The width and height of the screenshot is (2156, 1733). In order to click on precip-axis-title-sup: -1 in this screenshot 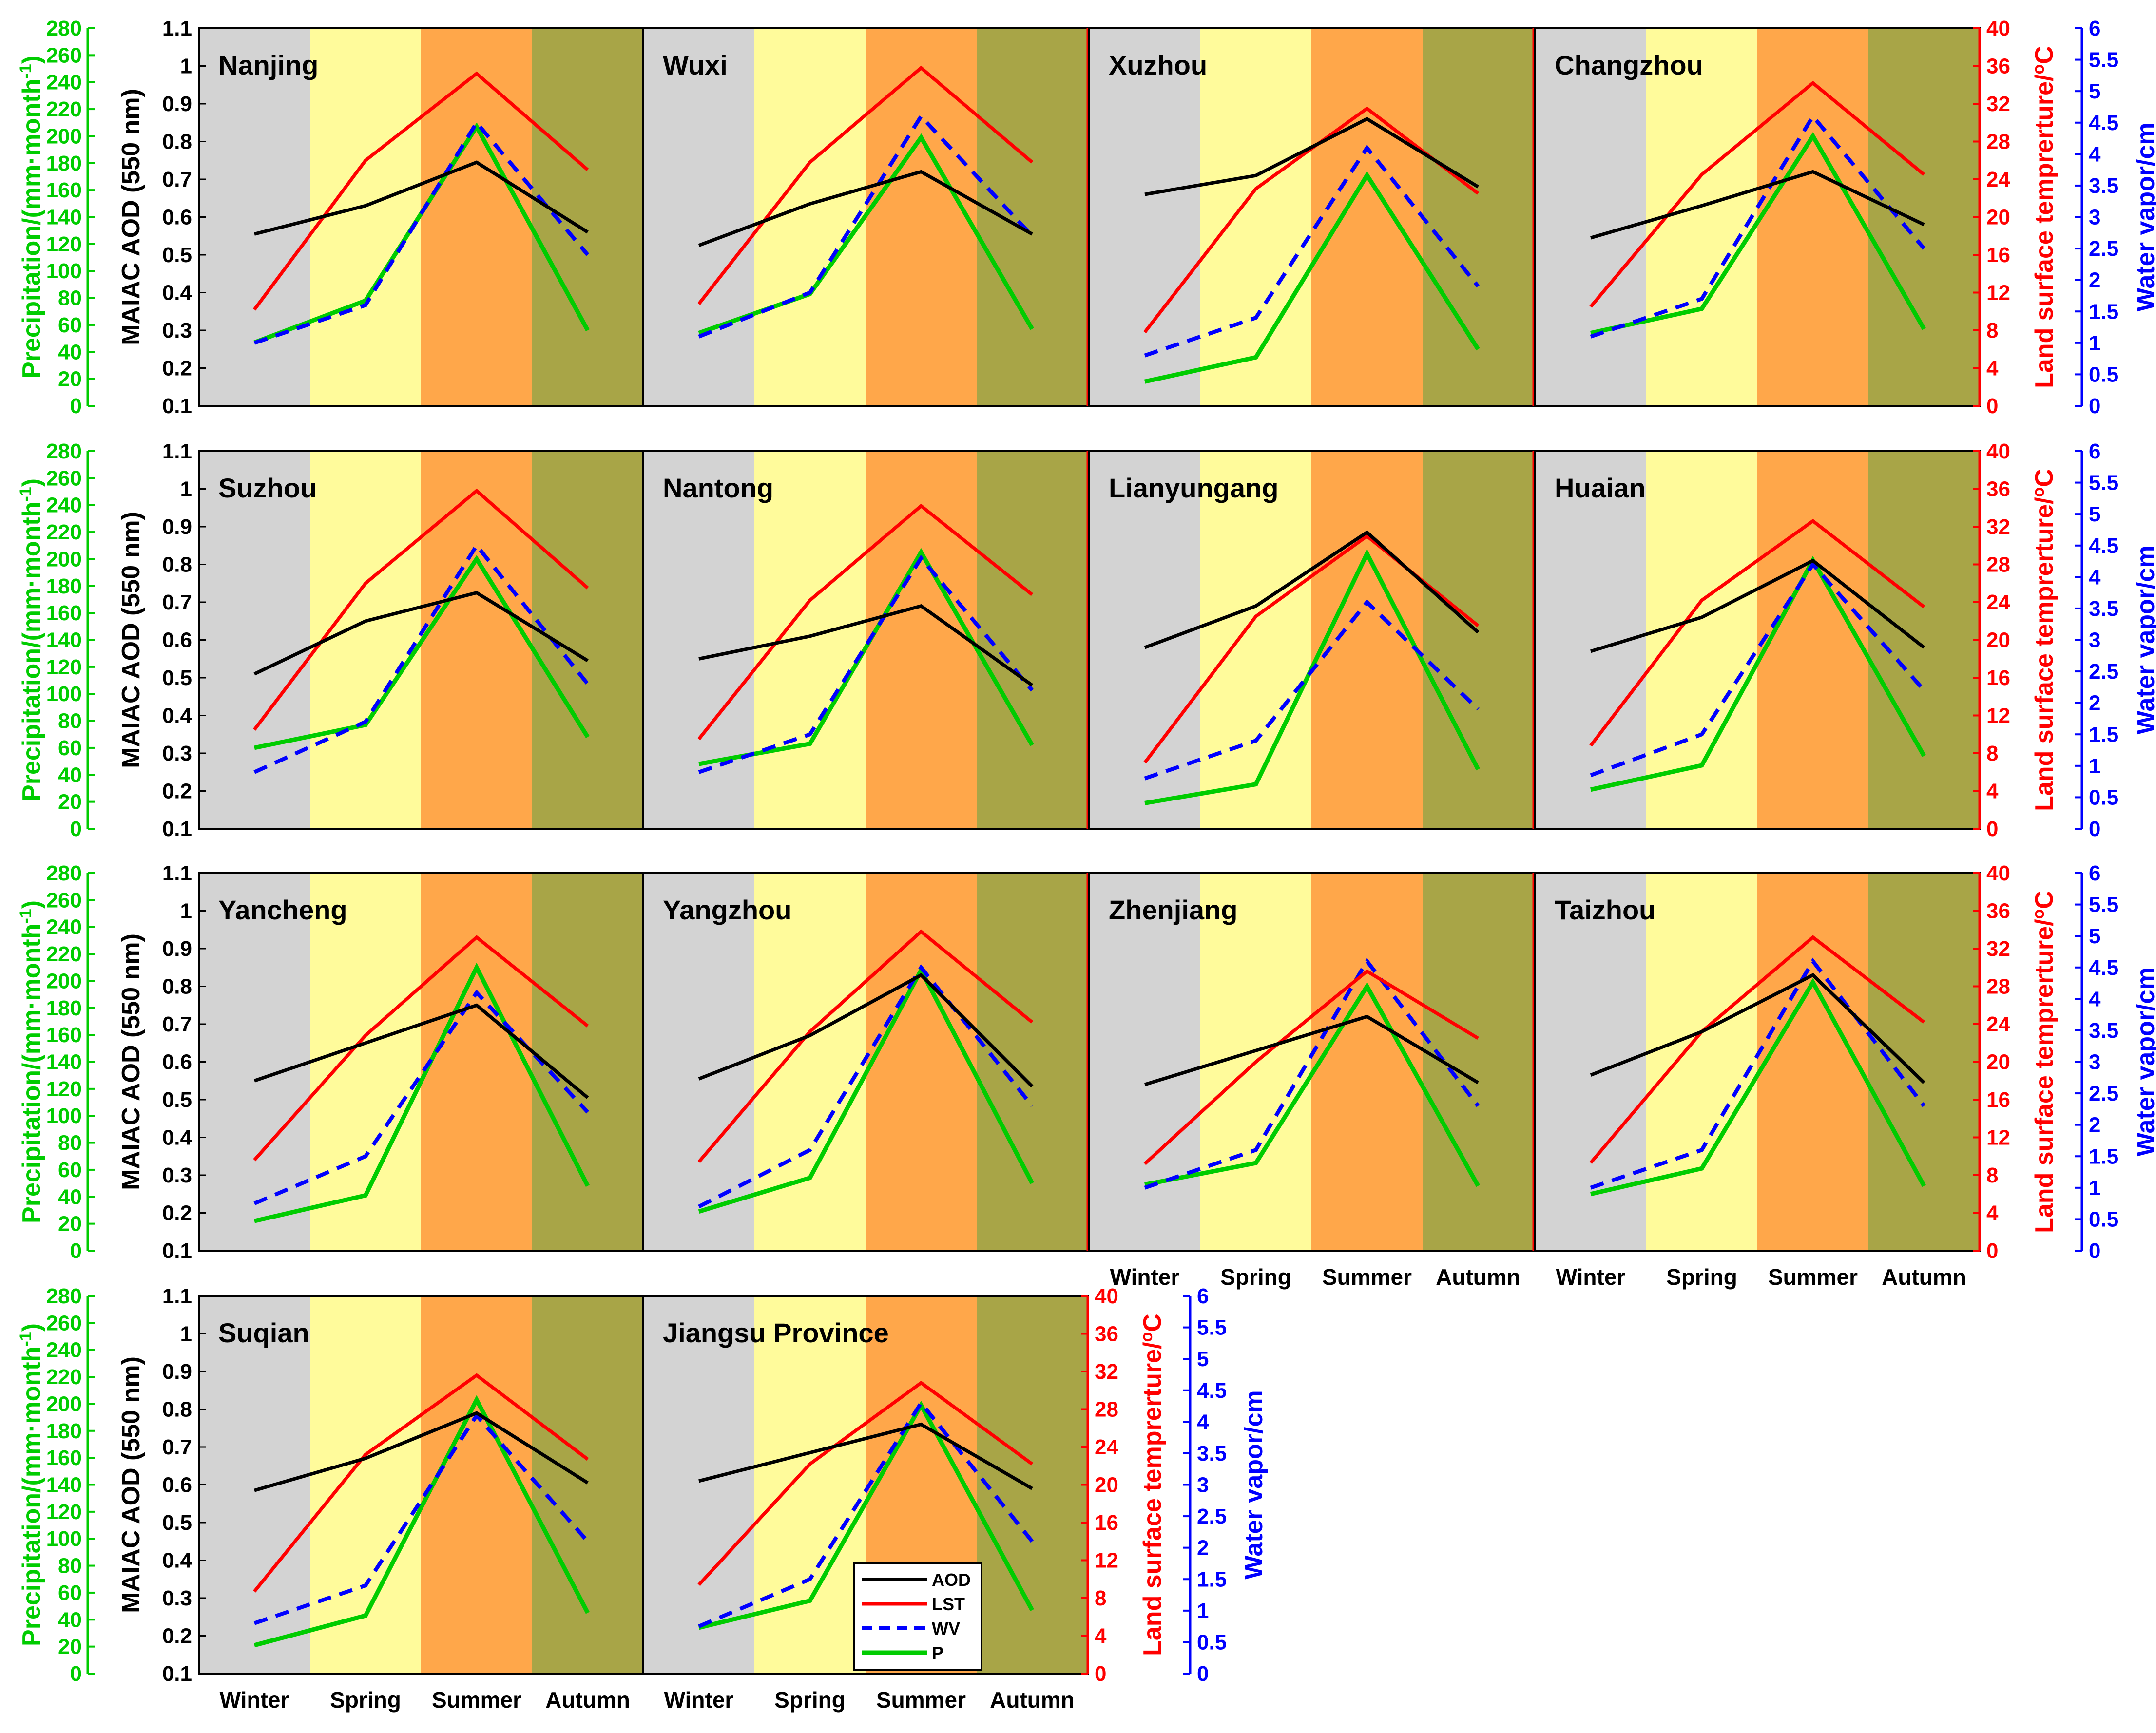, I will do `click(26, 1339)`.